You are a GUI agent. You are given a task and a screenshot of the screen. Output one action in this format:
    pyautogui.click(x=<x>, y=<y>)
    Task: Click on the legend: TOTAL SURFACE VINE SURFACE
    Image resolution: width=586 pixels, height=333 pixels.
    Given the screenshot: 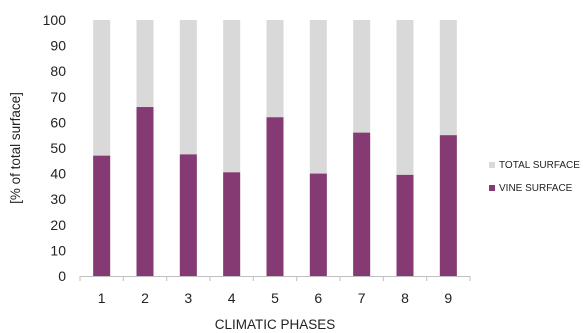 What is the action you would take?
    pyautogui.click(x=534, y=177)
    